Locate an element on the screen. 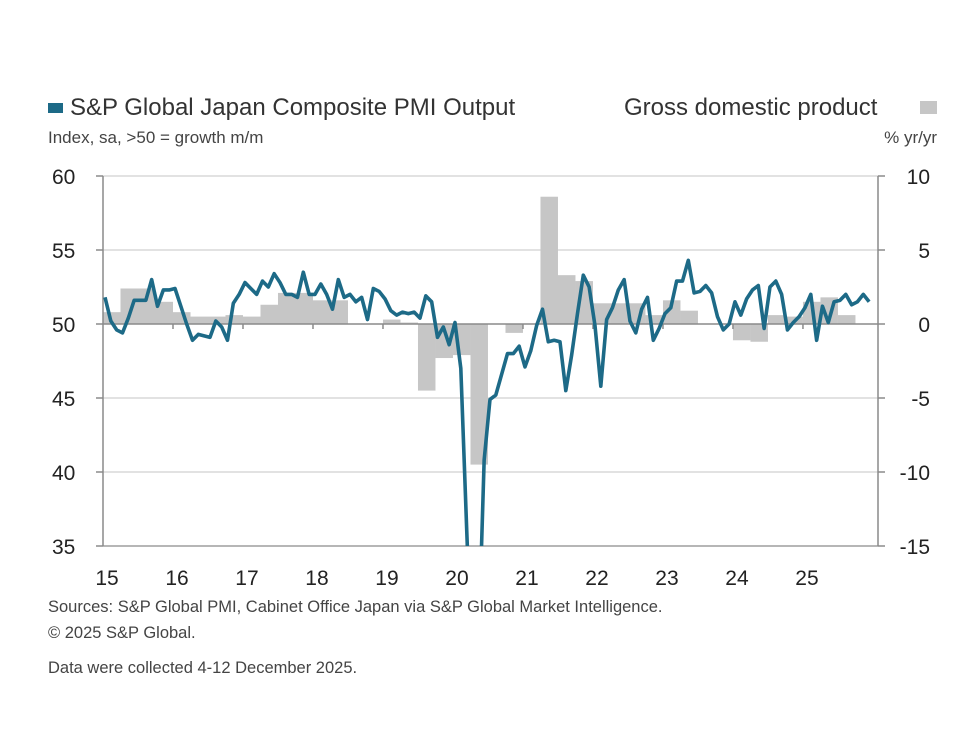  left-axis-unit: Index, sa, >50 = growth m/m is located at coordinates (156, 137).